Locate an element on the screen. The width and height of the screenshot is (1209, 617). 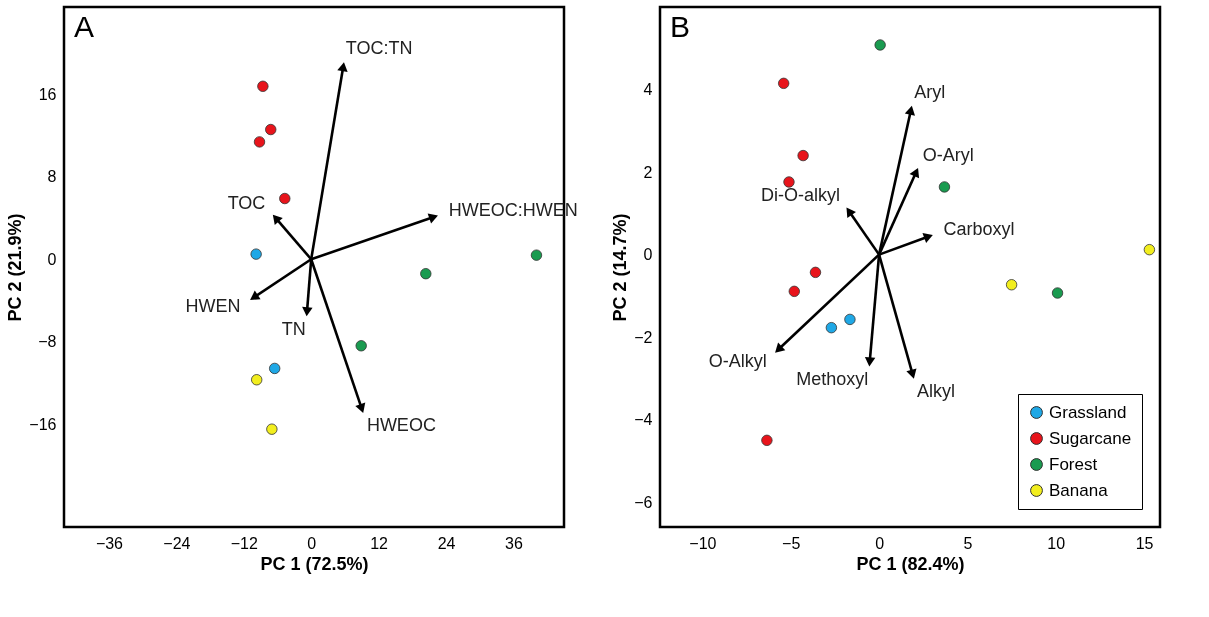
chart-title: B is located at coordinates (680, 26).